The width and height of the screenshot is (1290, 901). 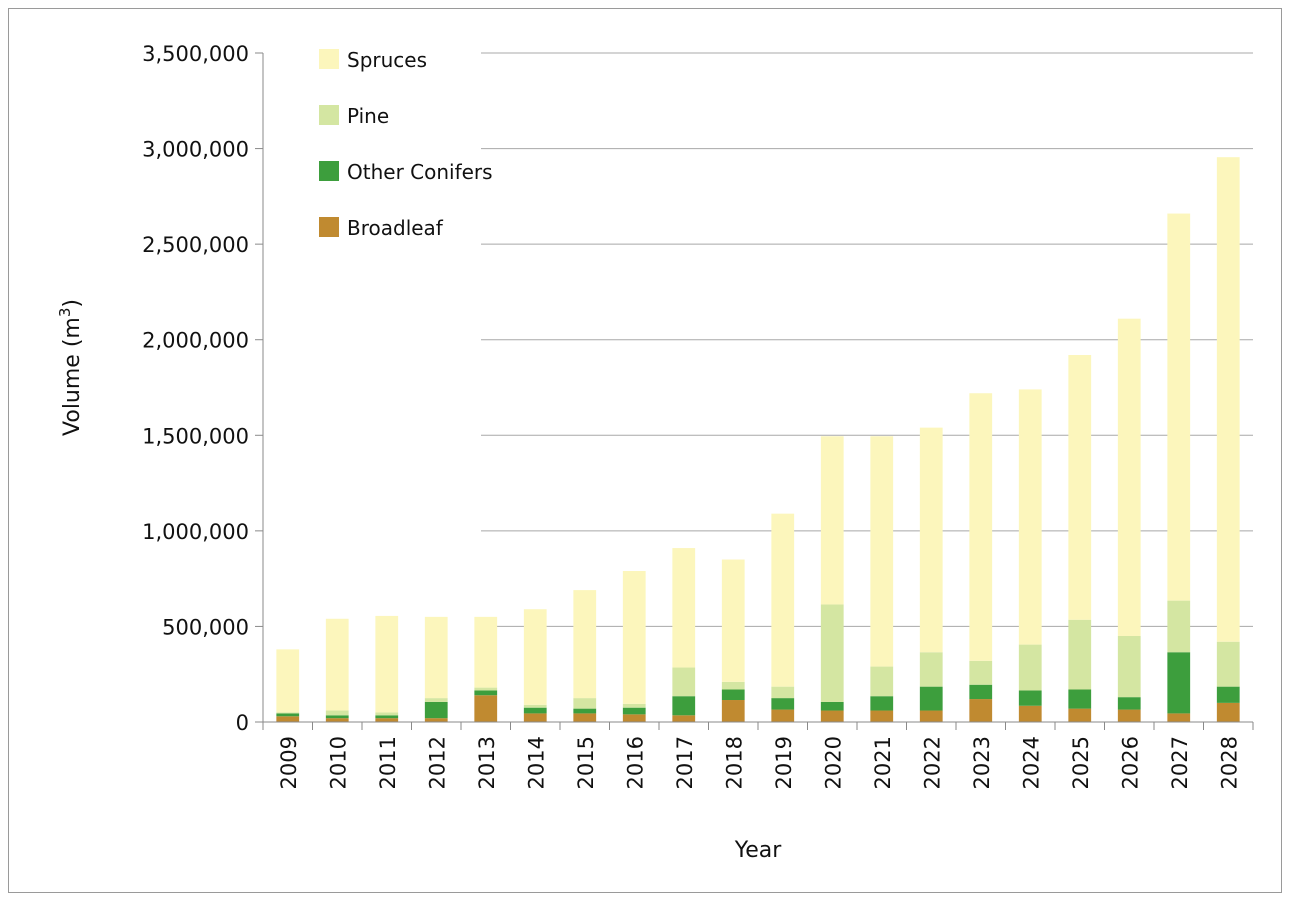 What do you see at coordinates (1030, 667) in the screenshot?
I see `bar-pine-2024` at bounding box center [1030, 667].